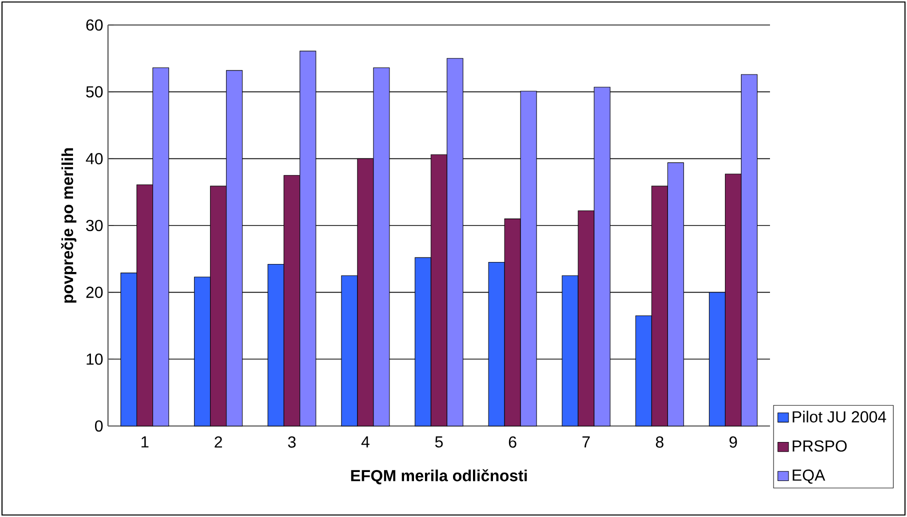 Image resolution: width=907 pixels, height=517 pixels. What do you see at coordinates (94, 359) in the screenshot?
I see `y-tick-label: 10` at bounding box center [94, 359].